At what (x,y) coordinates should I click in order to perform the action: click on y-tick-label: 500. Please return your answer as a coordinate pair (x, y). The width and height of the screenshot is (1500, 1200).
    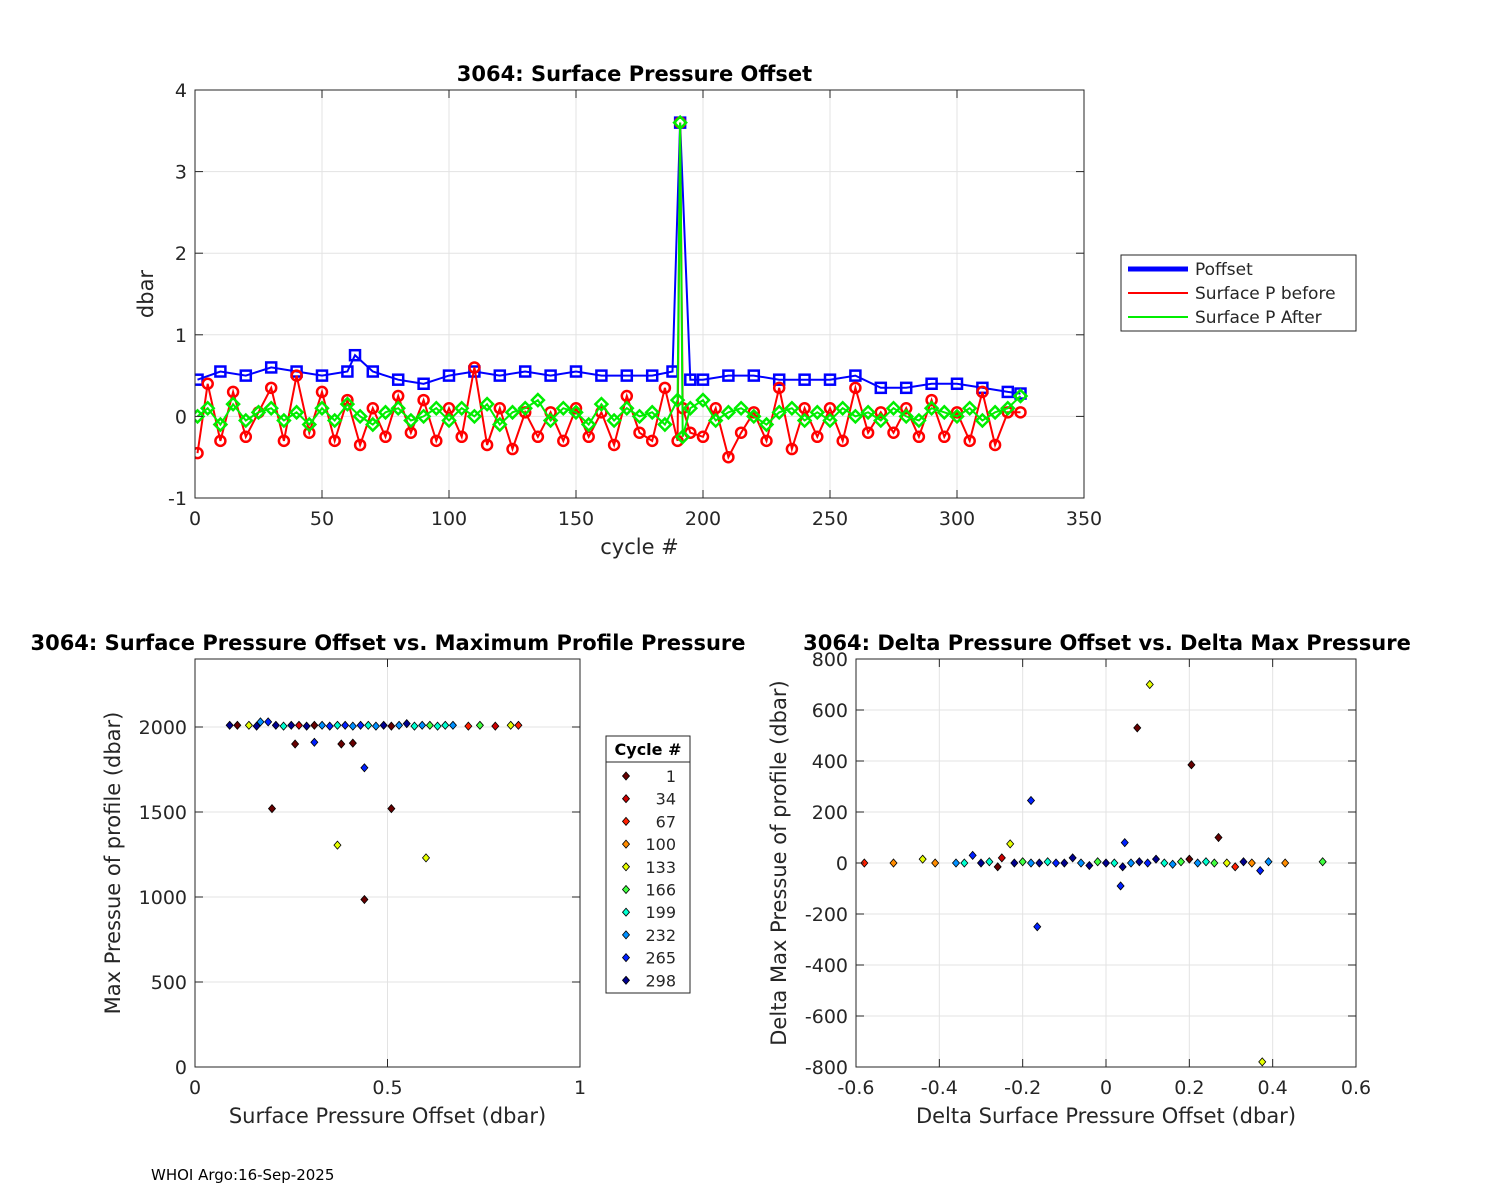
    Looking at the image, I should click on (169, 983).